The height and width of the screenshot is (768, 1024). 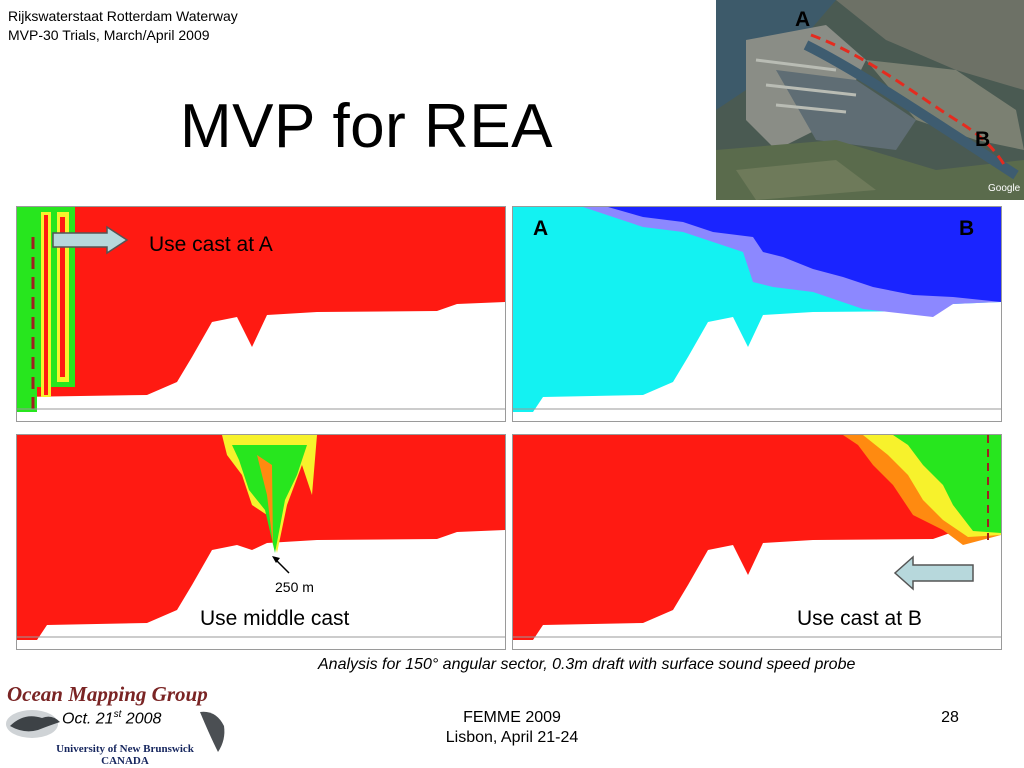 I want to click on panel-label-a: A, so click(x=541, y=228).